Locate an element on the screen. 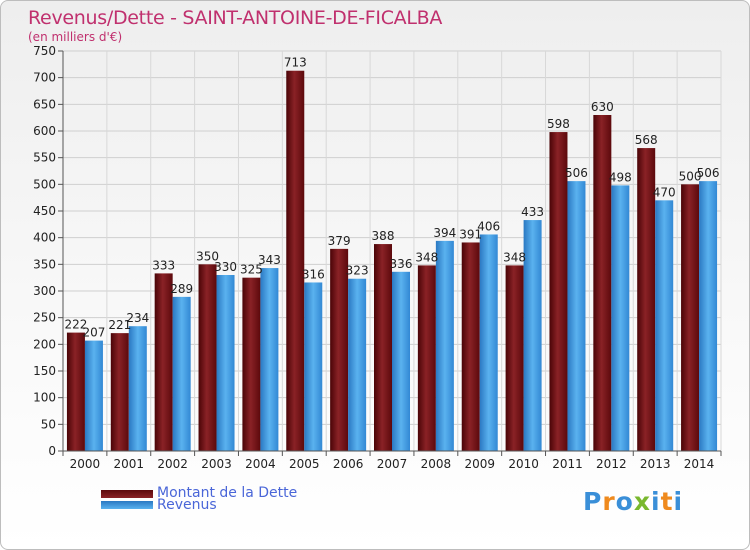 This screenshot has height=550, width=750. bar-revenus-2002 is located at coordinates (181, 373).